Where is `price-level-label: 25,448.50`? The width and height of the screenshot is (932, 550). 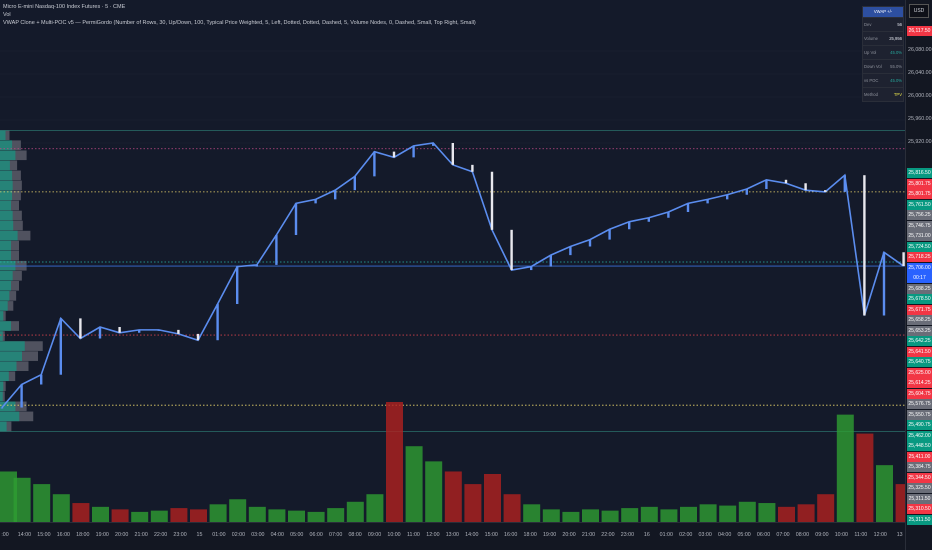
price-level-label: 25,448.50 is located at coordinates (919, 446).